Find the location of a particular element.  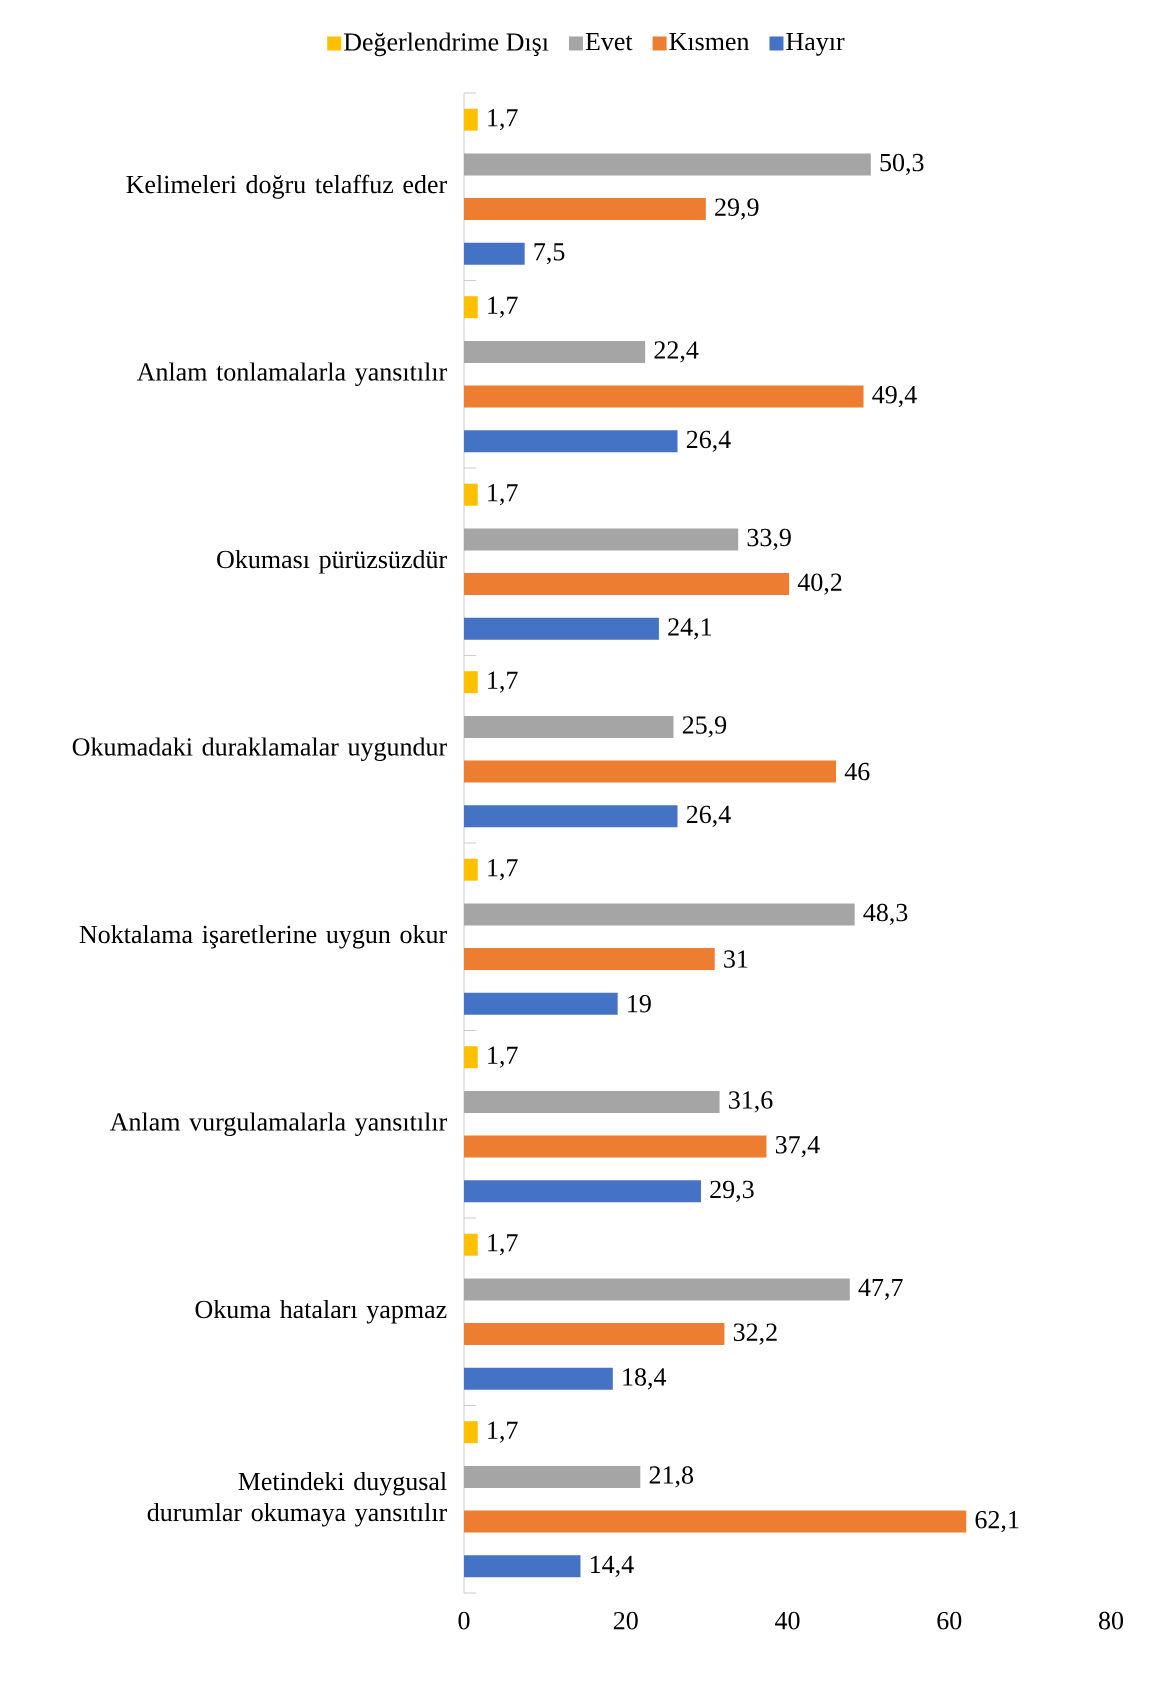

data-label: 19 is located at coordinates (639, 1004).